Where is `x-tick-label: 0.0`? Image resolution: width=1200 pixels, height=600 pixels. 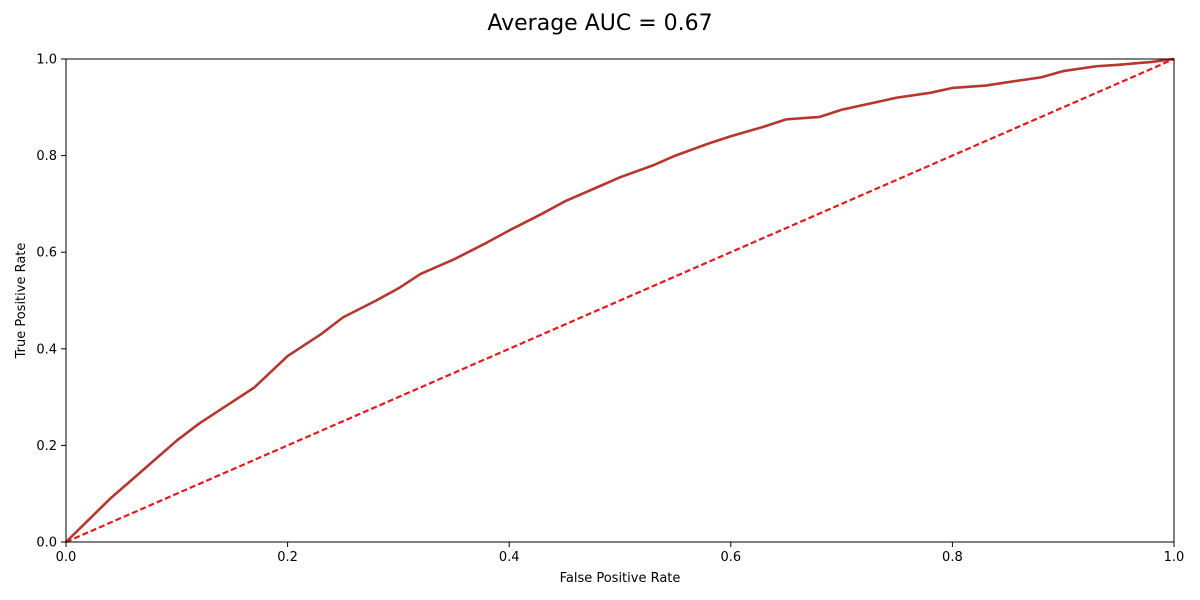
x-tick-label: 0.0 is located at coordinates (66, 557).